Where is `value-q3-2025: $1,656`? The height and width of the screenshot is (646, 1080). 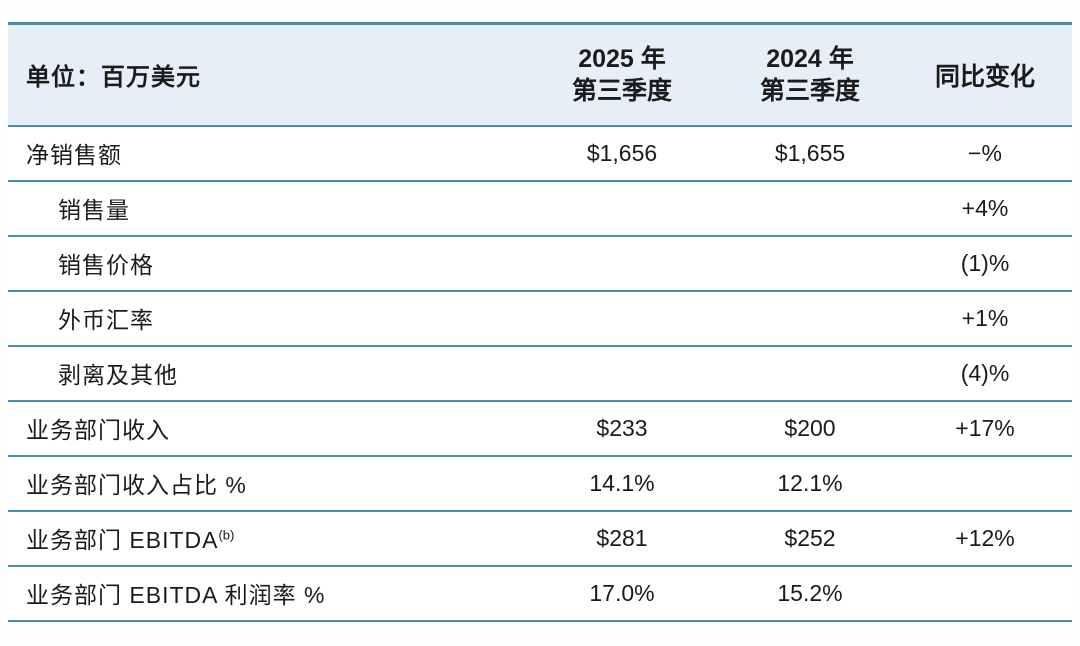
value-q3-2025: $1,656 is located at coordinates (622, 152).